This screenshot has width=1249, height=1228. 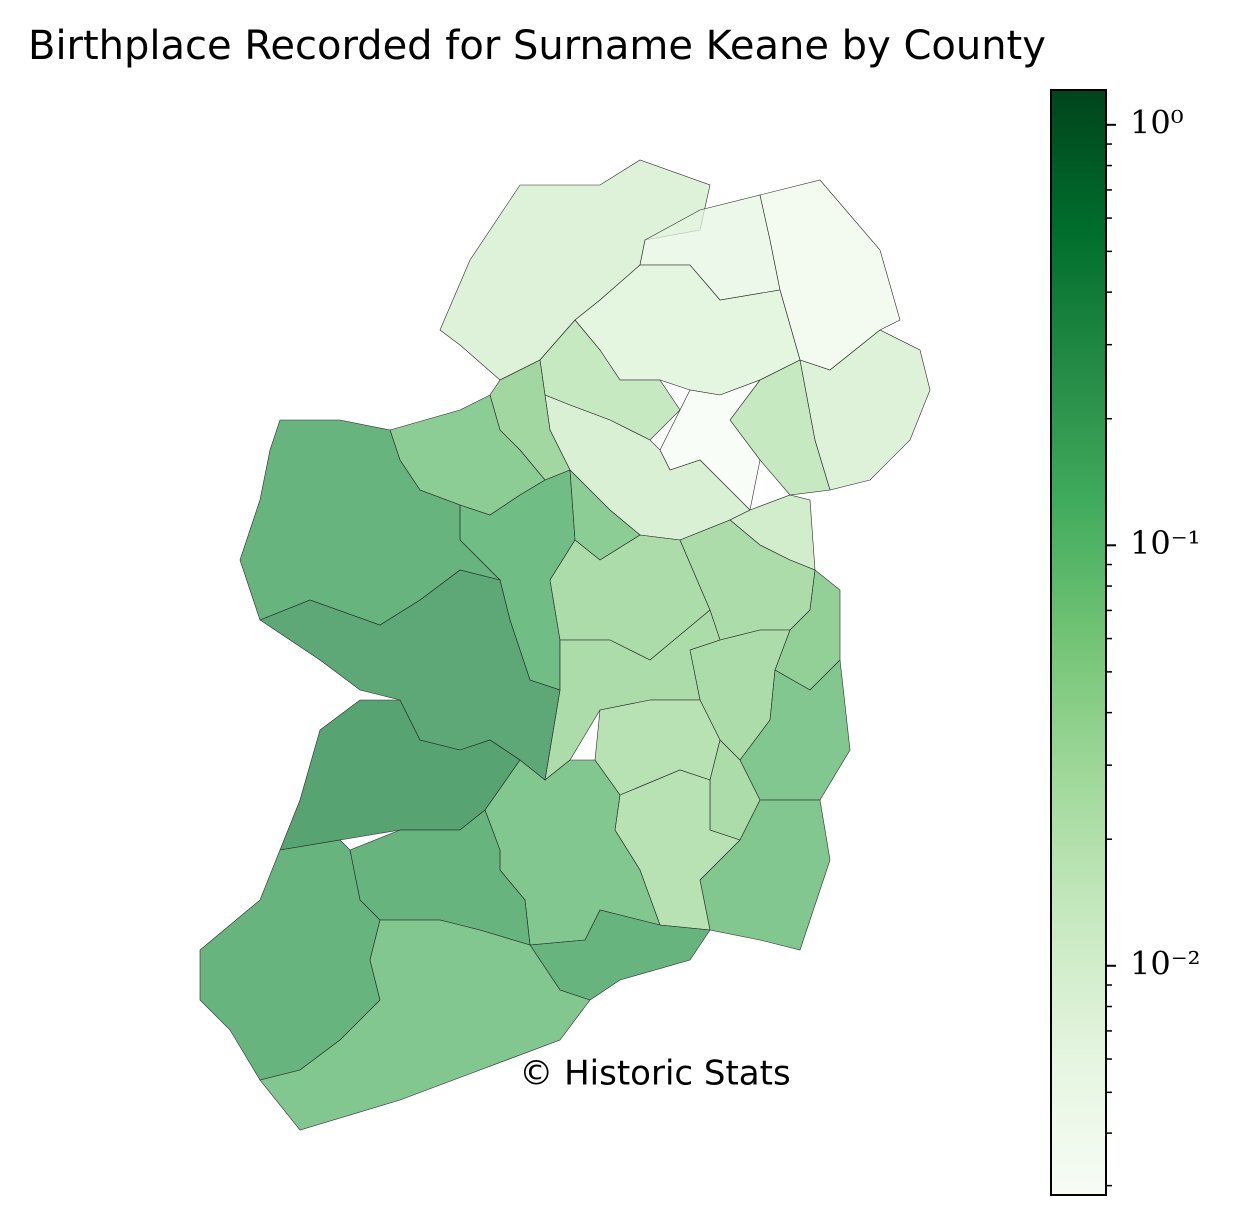 I want to click on colorbar-tick-label: 10⁻², so click(x=1165, y=963).